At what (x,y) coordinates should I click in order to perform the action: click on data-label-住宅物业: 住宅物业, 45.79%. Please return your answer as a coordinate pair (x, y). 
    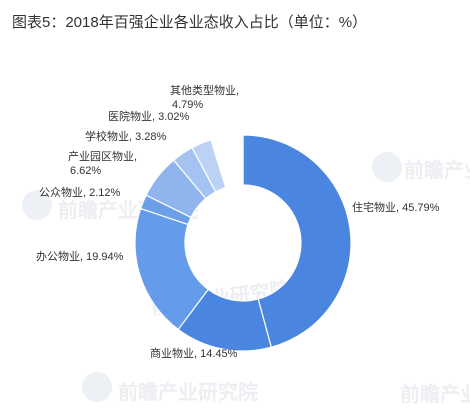
    Looking at the image, I should click on (396, 207).